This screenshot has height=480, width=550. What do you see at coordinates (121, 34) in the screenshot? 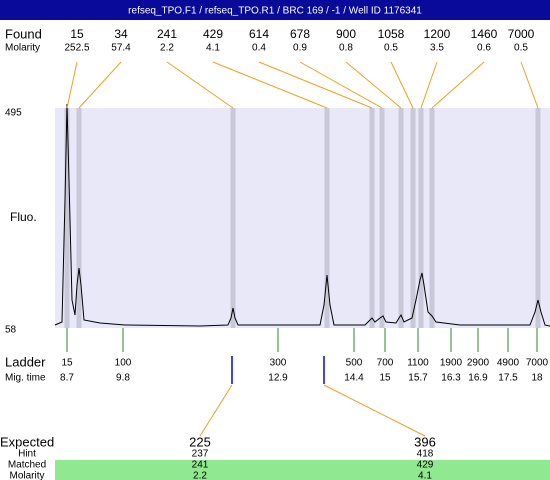
I see `found-size: 34` at bounding box center [121, 34].